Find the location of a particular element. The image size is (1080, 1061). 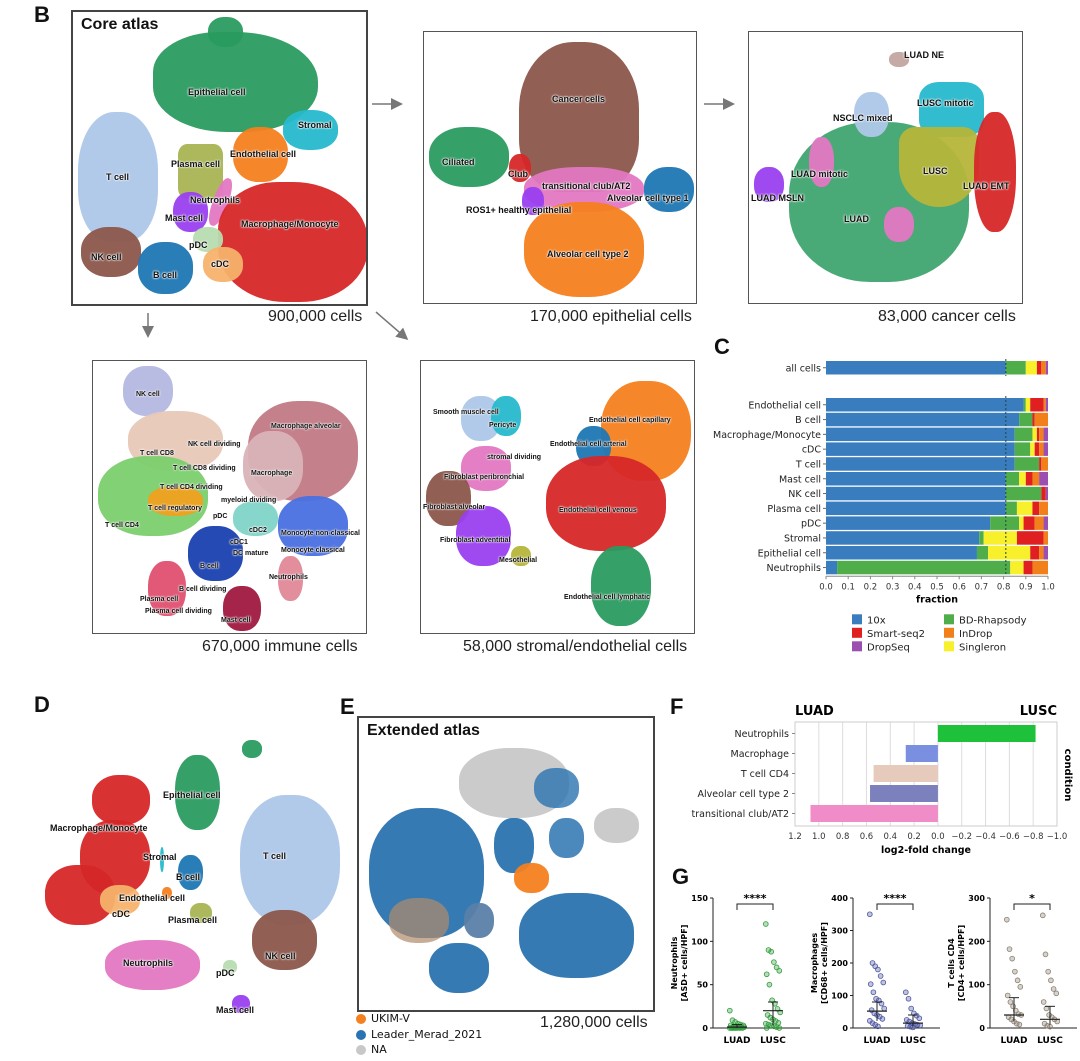

x-tick-label: 0.8 is located at coordinates (843, 837).